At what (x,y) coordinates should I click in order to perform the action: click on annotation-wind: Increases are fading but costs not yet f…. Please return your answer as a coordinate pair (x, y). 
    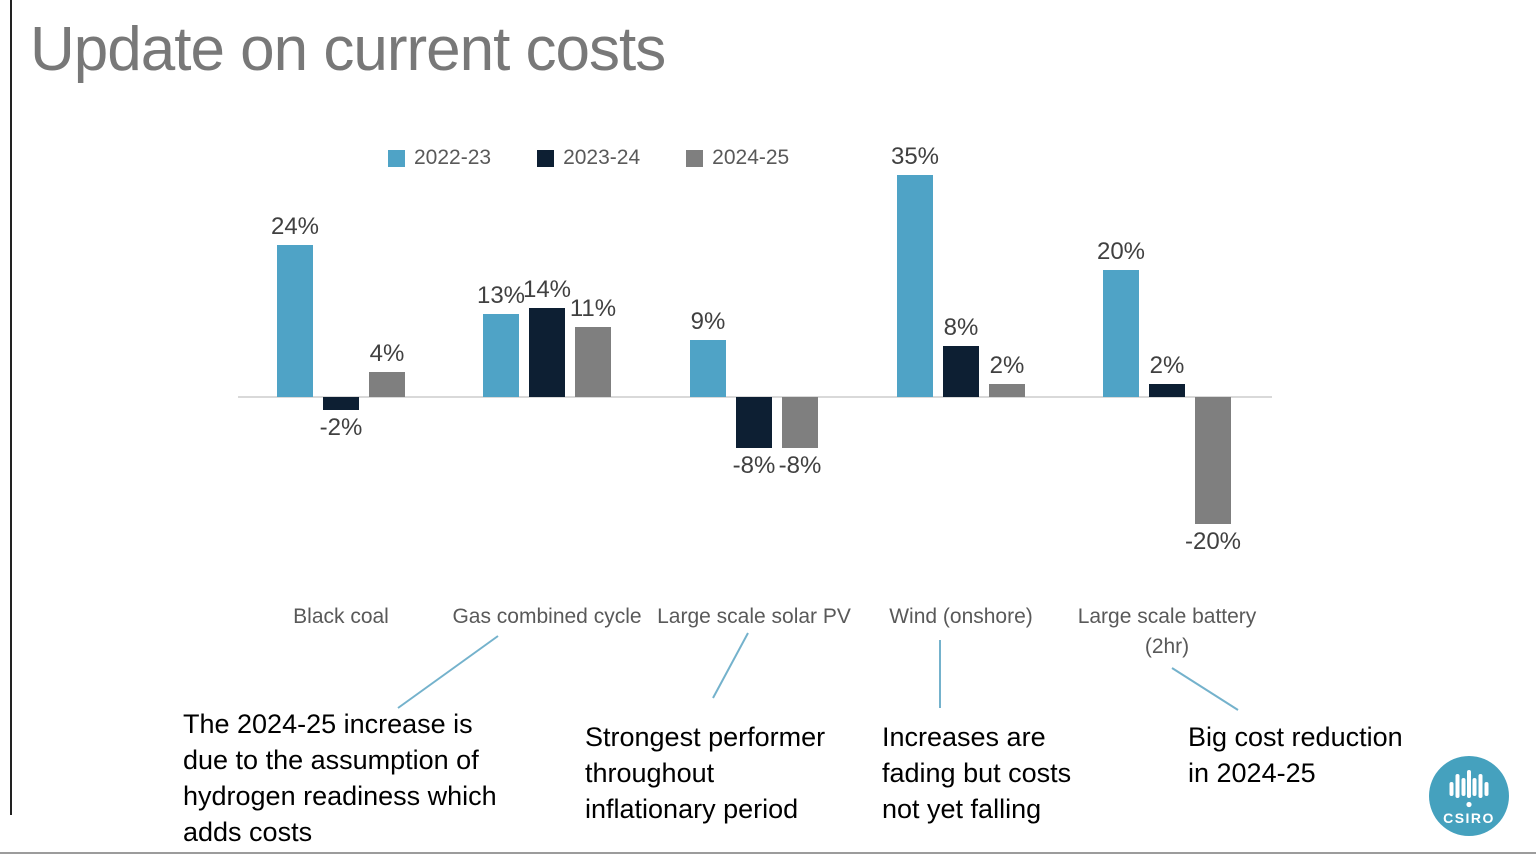
    Looking at the image, I should click on (977, 773).